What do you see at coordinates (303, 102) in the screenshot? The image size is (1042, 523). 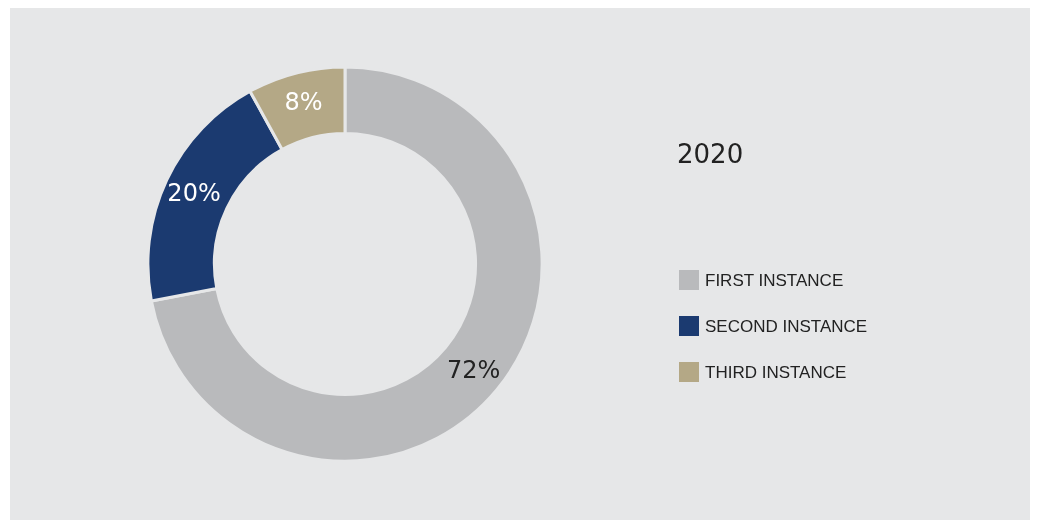 I see `data-label: 8%` at bounding box center [303, 102].